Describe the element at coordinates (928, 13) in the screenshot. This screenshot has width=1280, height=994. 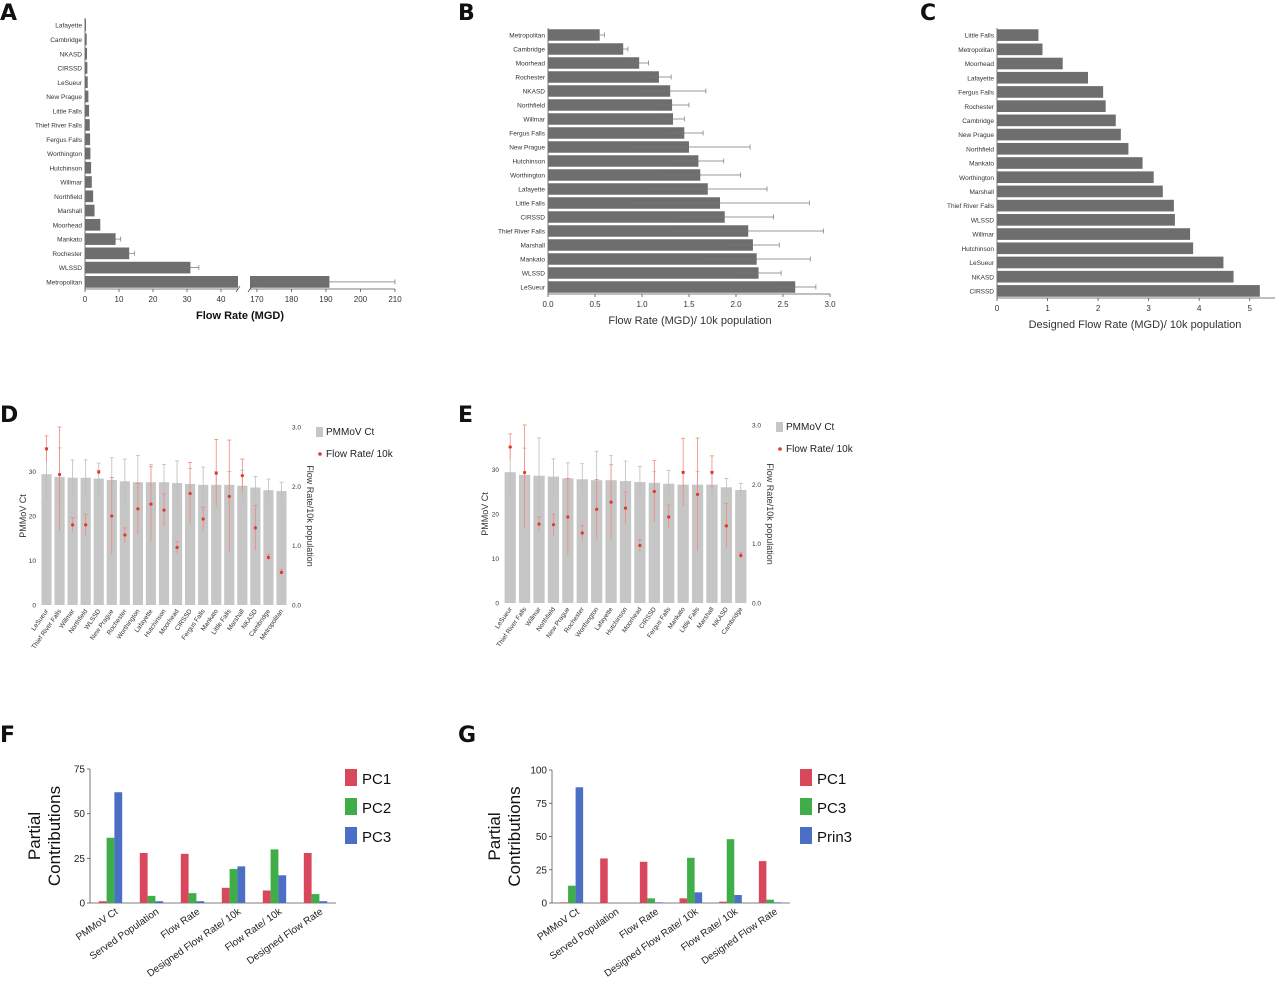
I see `panel-label-c: C` at that location.